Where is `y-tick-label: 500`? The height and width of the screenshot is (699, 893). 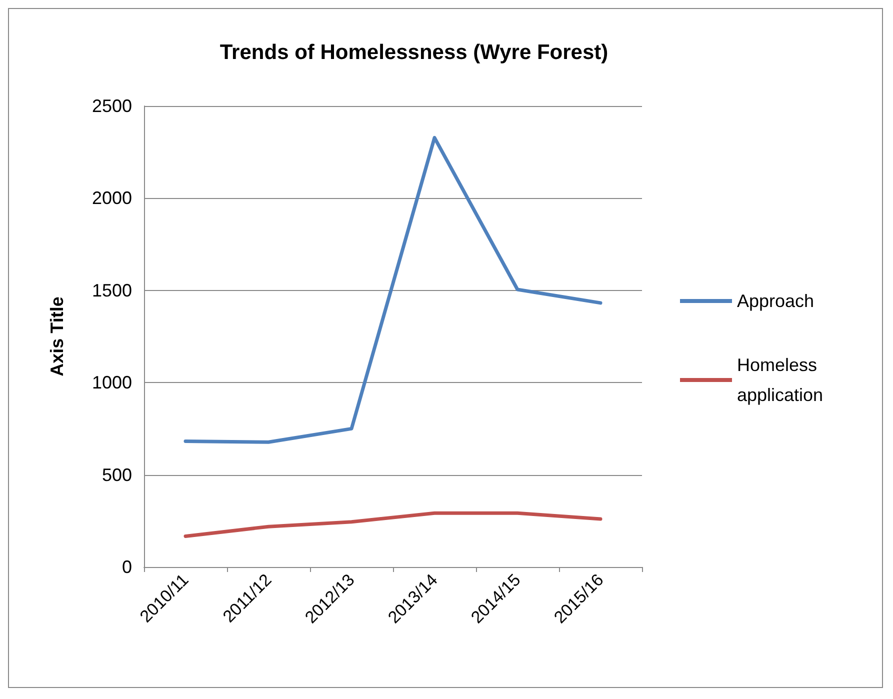
y-tick-label: 500 is located at coordinates (117, 474).